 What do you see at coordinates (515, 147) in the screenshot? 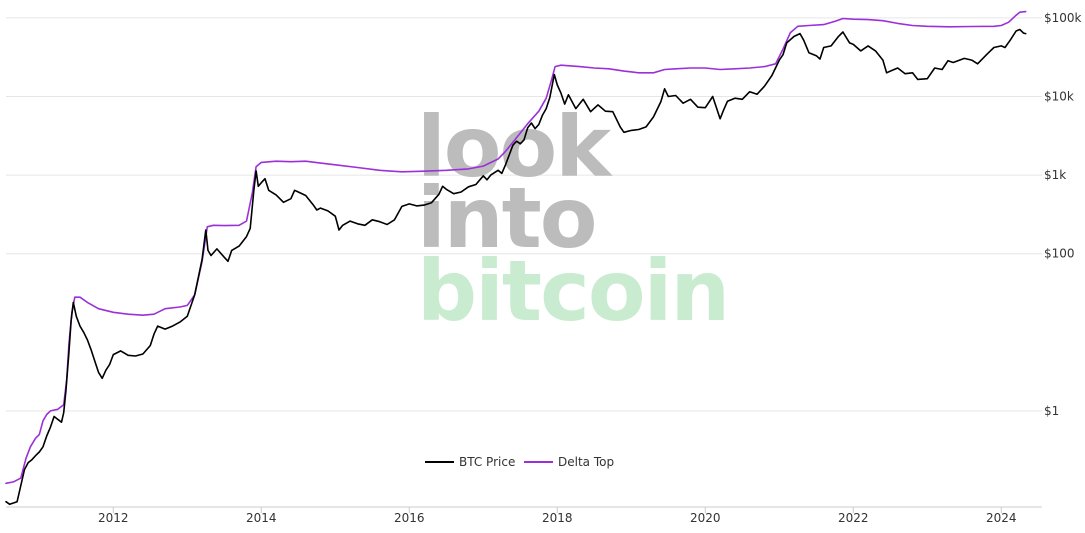
I see `watermark-line1: look` at bounding box center [515, 147].